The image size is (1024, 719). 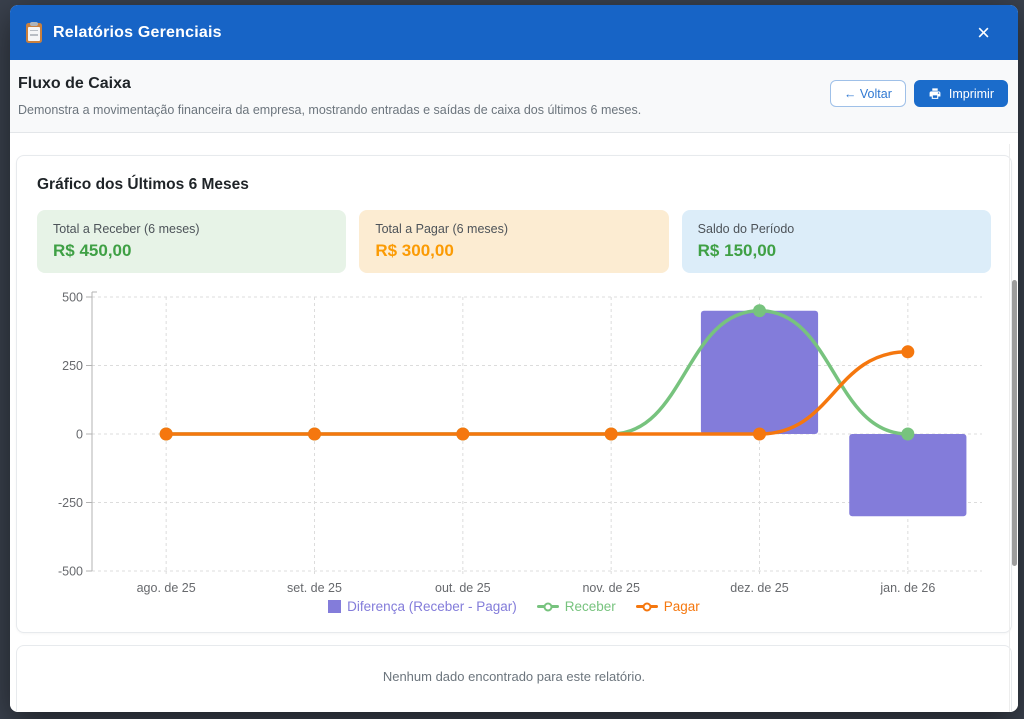 I want to click on clipboard-icon, so click(x=34, y=32).